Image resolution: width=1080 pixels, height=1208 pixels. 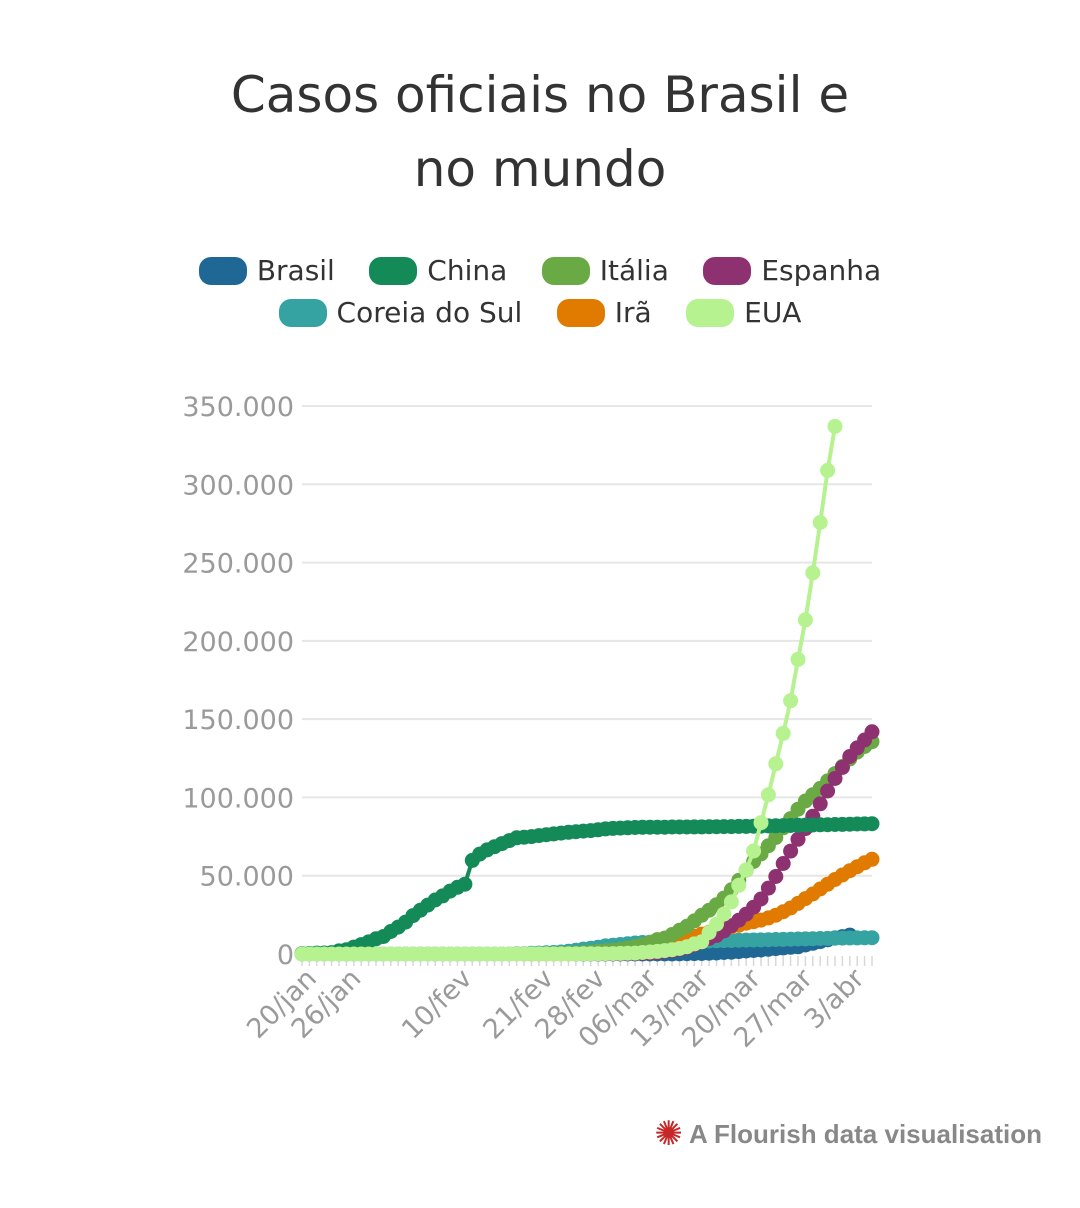 What do you see at coordinates (540, 272) in the screenshot?
I see `legend-row-1: Brasil China Itália Espanha` at bounding box center [540, 272].